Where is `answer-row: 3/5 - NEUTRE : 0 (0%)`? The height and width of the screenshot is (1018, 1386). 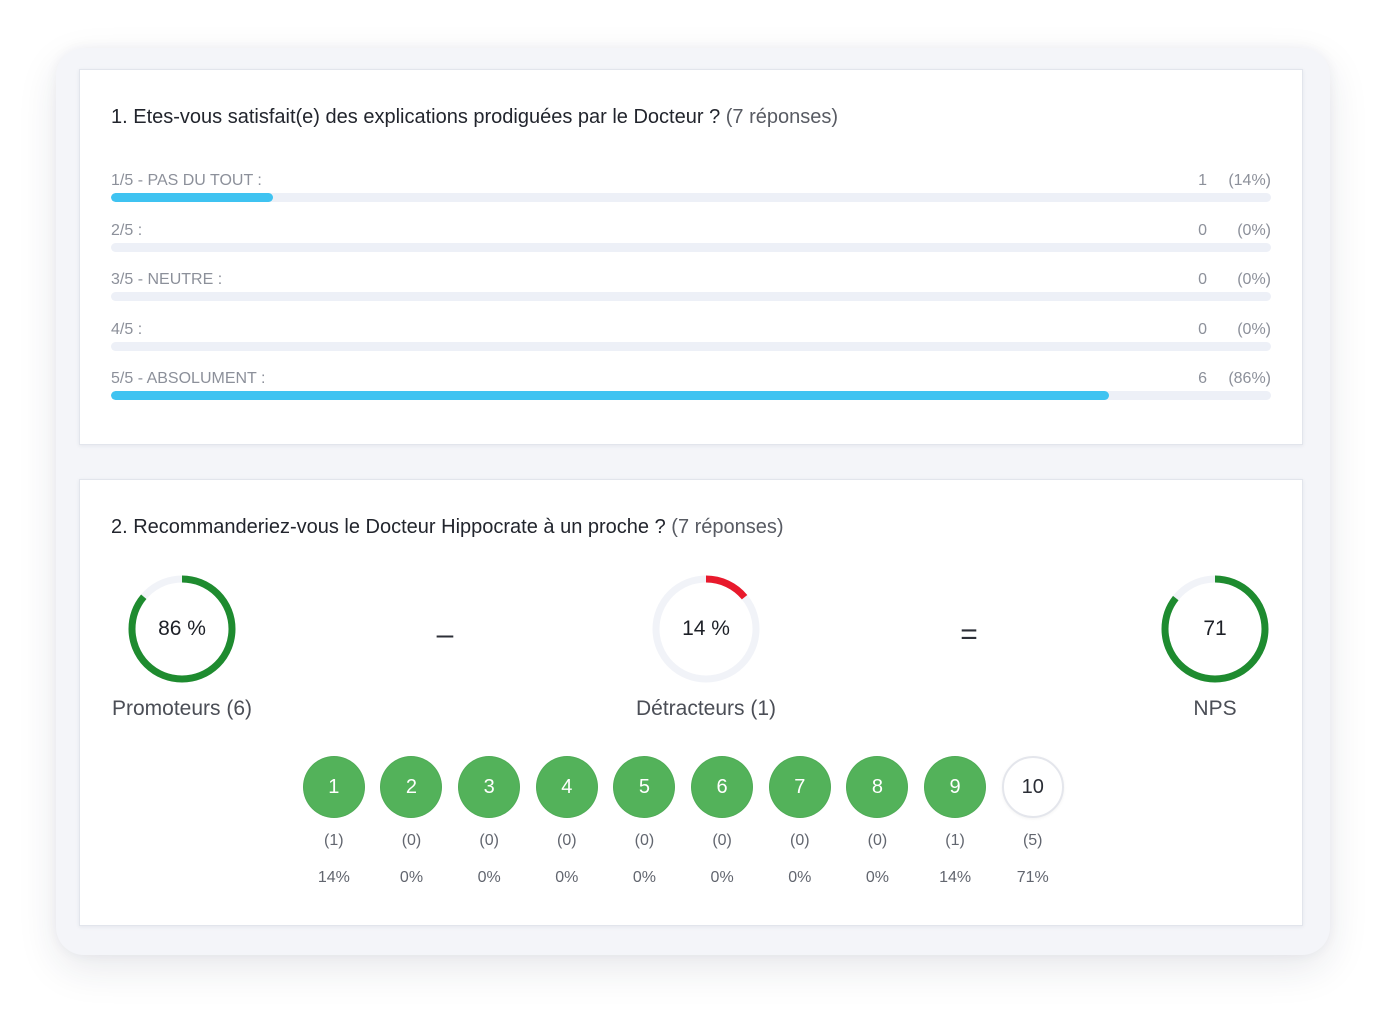 answer-row: 3/5 - NEUTRE : 0 (0%) is located at coordinates (691, 295).